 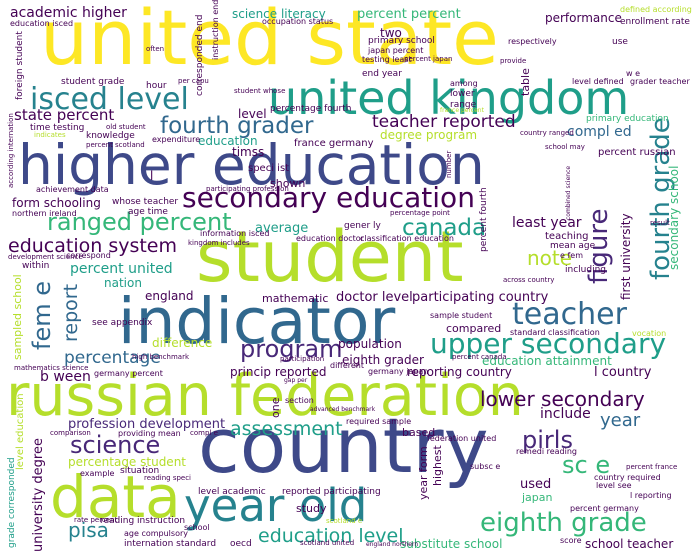 What do you see at coordinates (311, 508) in the screenshot?
I see `word-study: study` at bounding box center [311, 508].